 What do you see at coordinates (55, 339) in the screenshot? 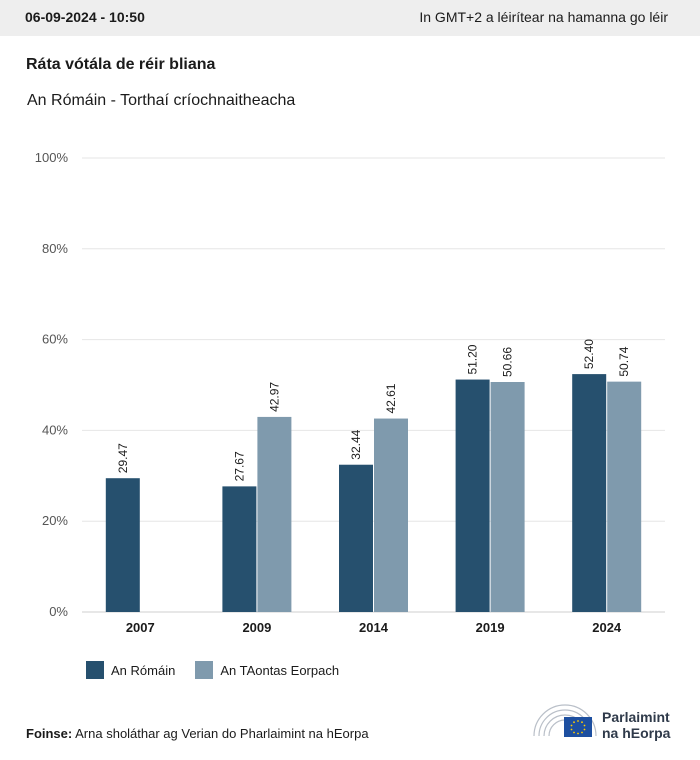
I see `y-tick-label: 60%` at bounding box center [55, 339].